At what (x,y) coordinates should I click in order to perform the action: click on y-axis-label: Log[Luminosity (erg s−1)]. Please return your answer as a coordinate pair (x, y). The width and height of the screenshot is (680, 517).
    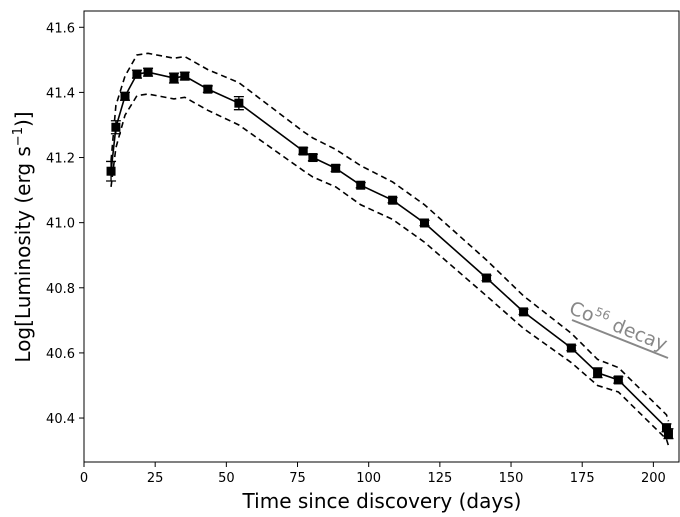
    Looking at the image, I should click on (23, 236).